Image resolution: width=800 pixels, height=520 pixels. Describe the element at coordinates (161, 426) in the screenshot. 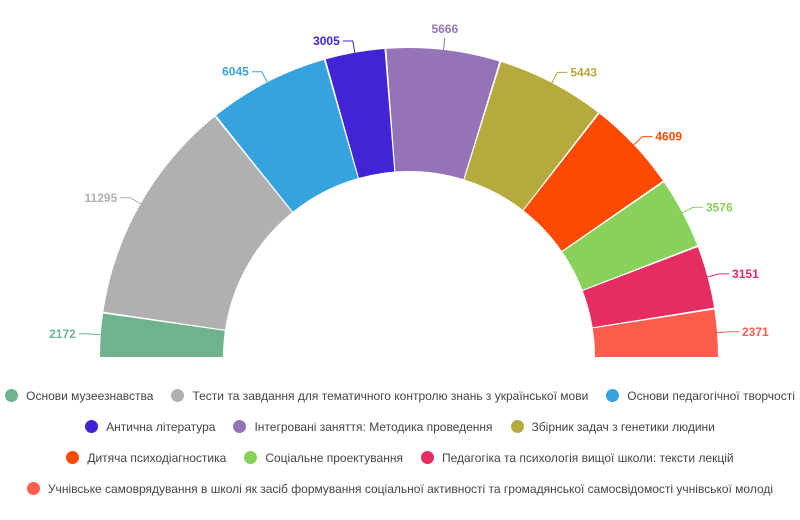

I see `legend-label: Антична література` at that location.